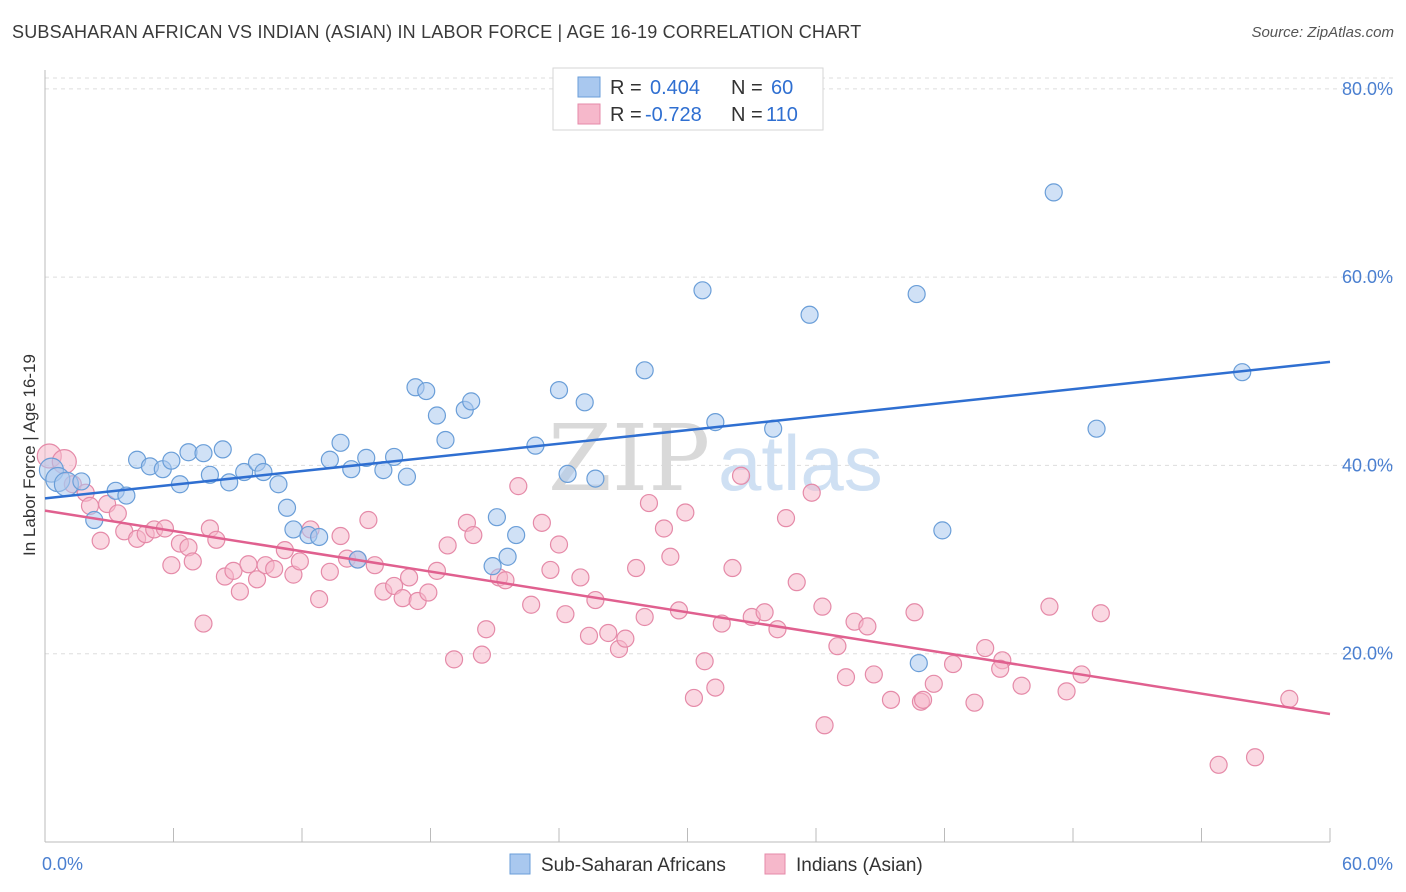  I want to click on trend-line-subsaharan, so click(687, 430).